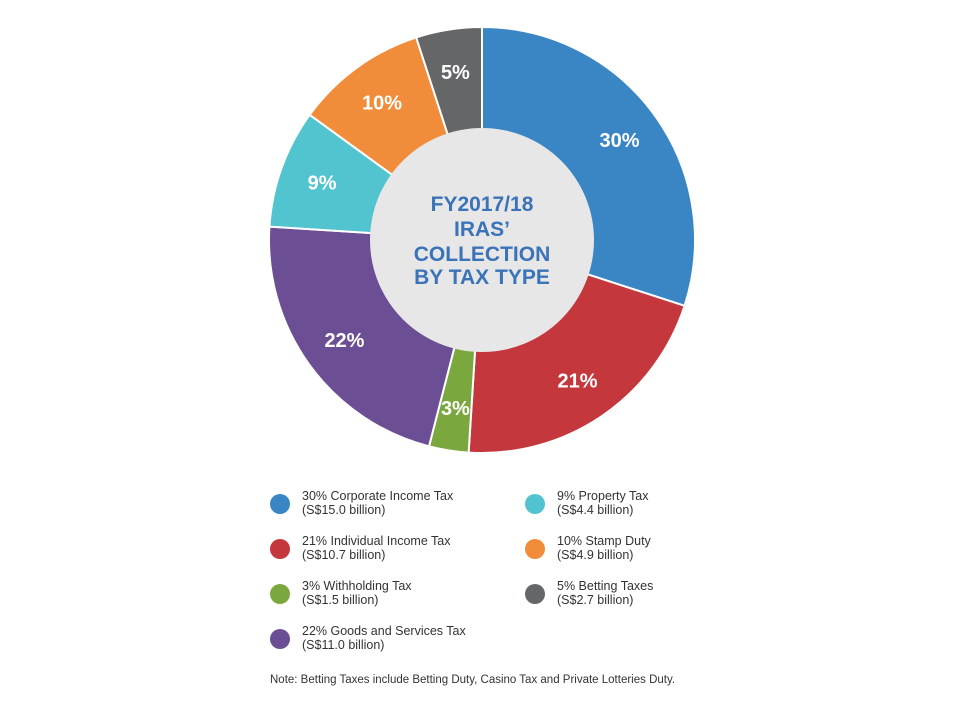 The width and height of the screenshot is (960, 720). Describe the element at coordinates (357, 586) in the screenshot. I see `legend-label-line-1: 3% Withholding Tax` at that location.